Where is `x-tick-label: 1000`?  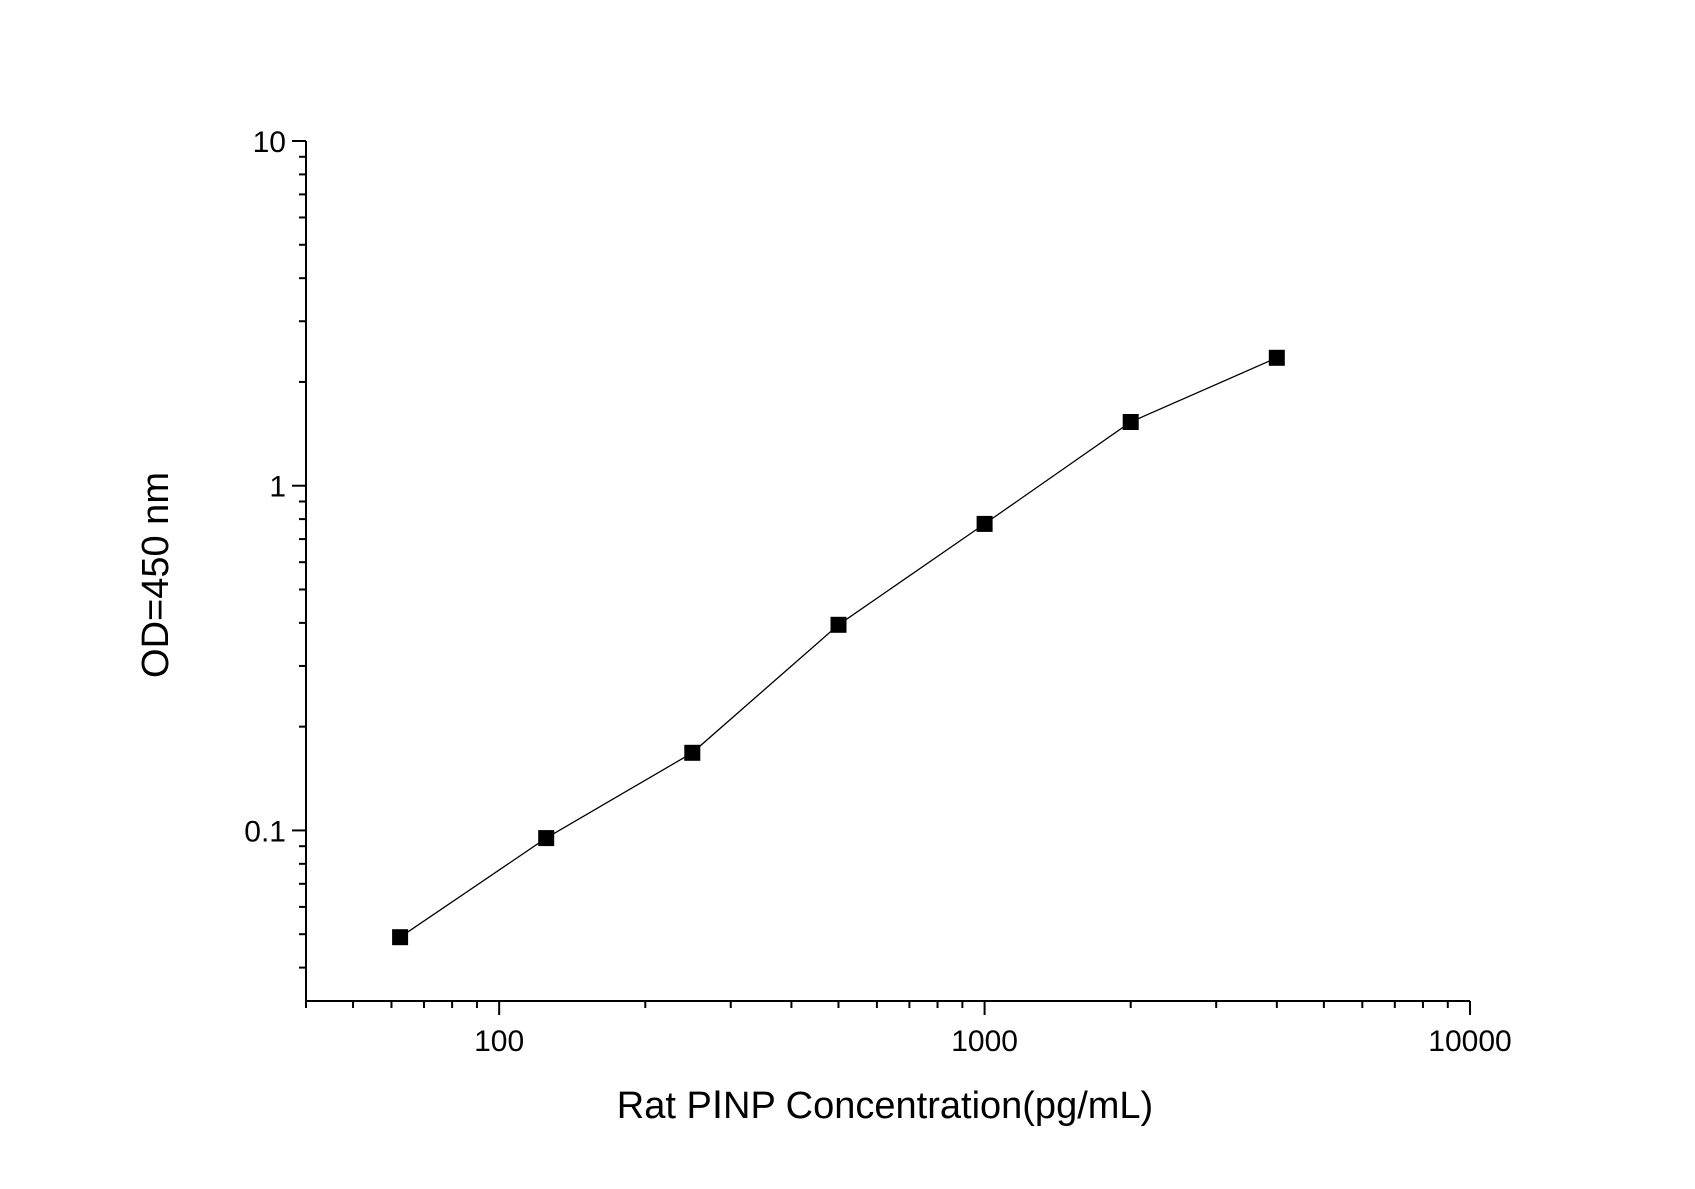 x-tick-label: 1000 is located at coordinates (984, 1041).